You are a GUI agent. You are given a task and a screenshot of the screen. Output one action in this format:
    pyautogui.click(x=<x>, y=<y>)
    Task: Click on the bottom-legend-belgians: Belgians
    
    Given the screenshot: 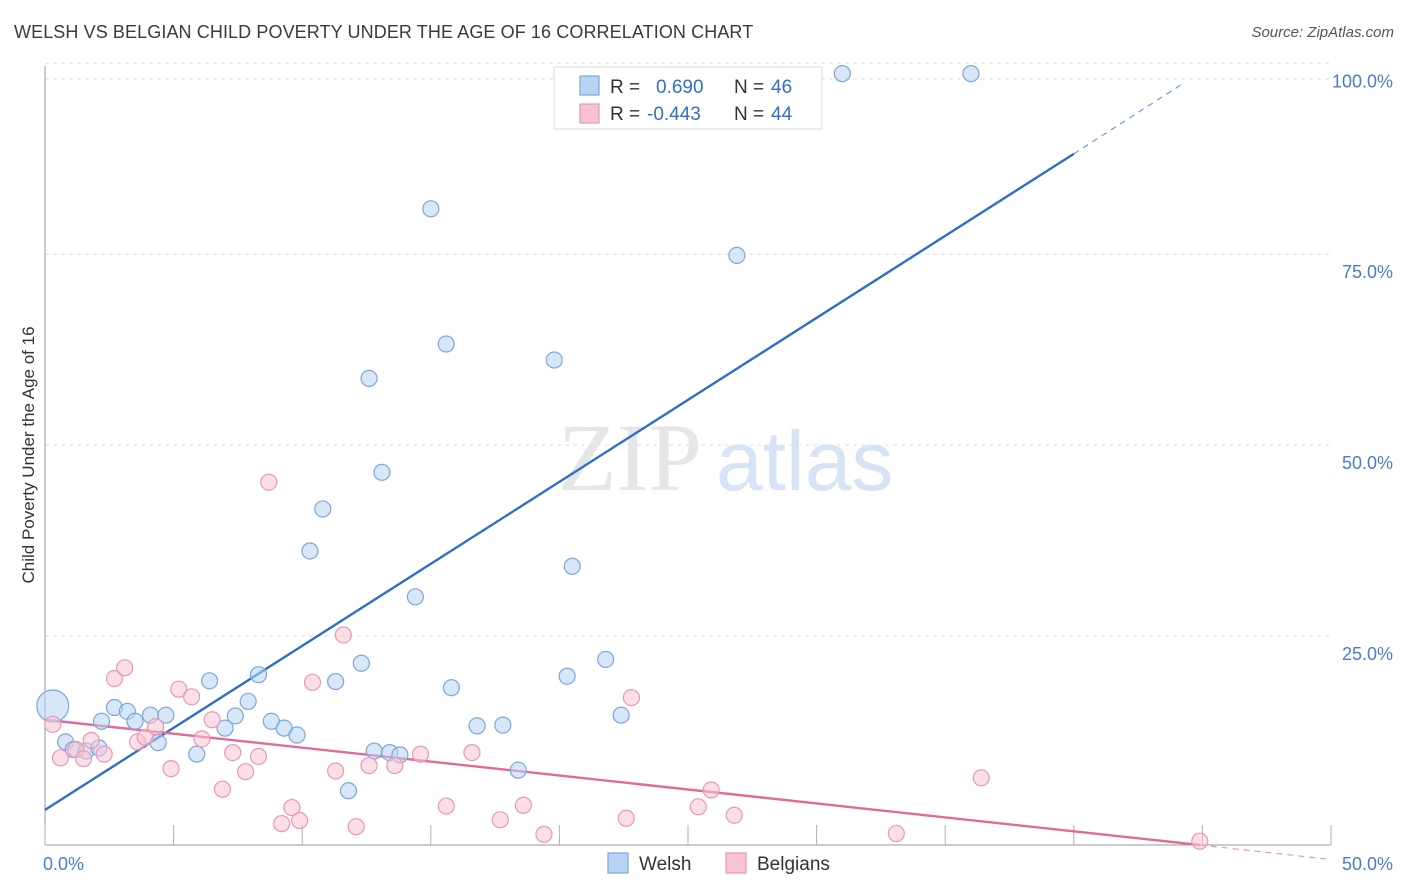 What is the action you would take?
    pyautogui.click(x=793, y=864)
    